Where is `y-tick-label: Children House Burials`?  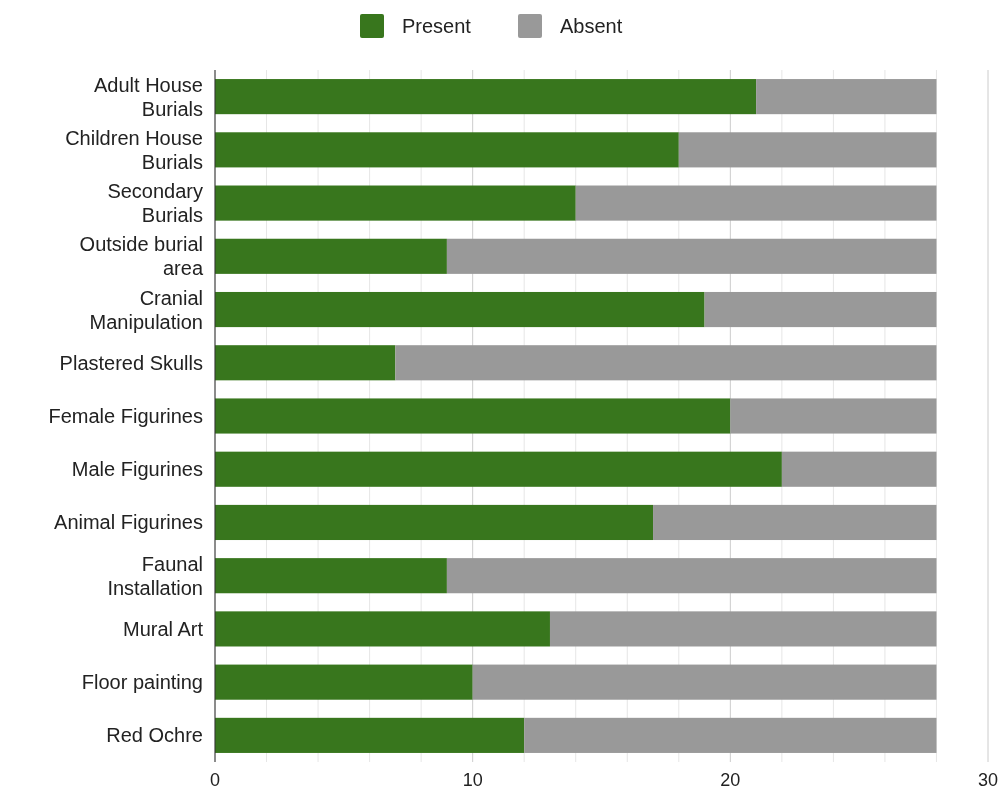
y-tick-label: Children House Burials is located at coordinates (134, 149).